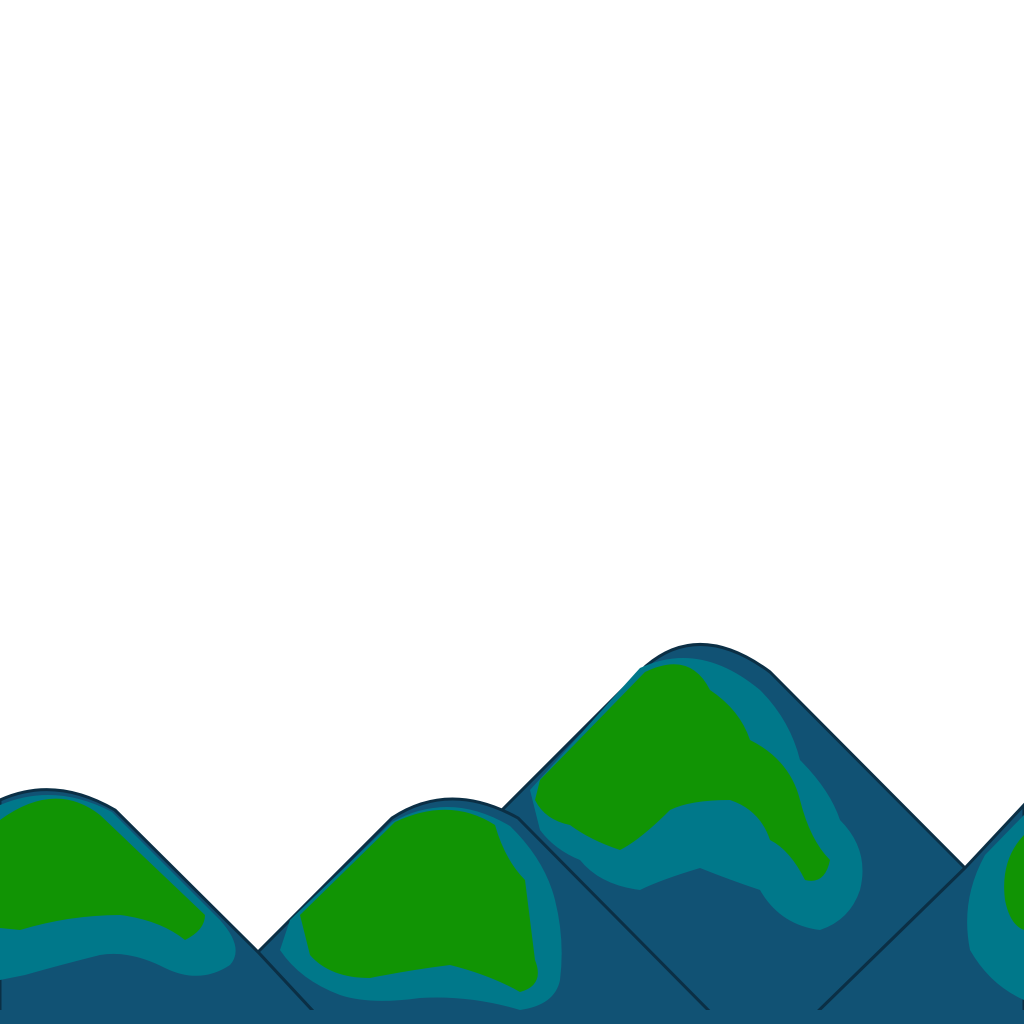  I want to click on hill-left, so click(164, 906).